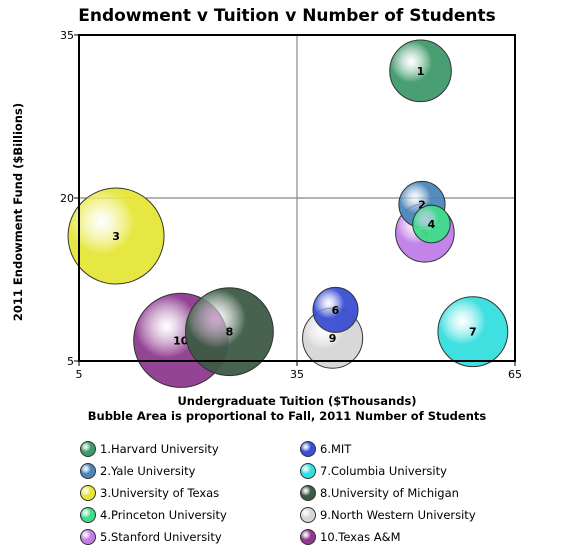  What do you see at coordinates (79, 374) in the screenshot?
I see `x-tick-label: 5` at bounding box center [79, 374].